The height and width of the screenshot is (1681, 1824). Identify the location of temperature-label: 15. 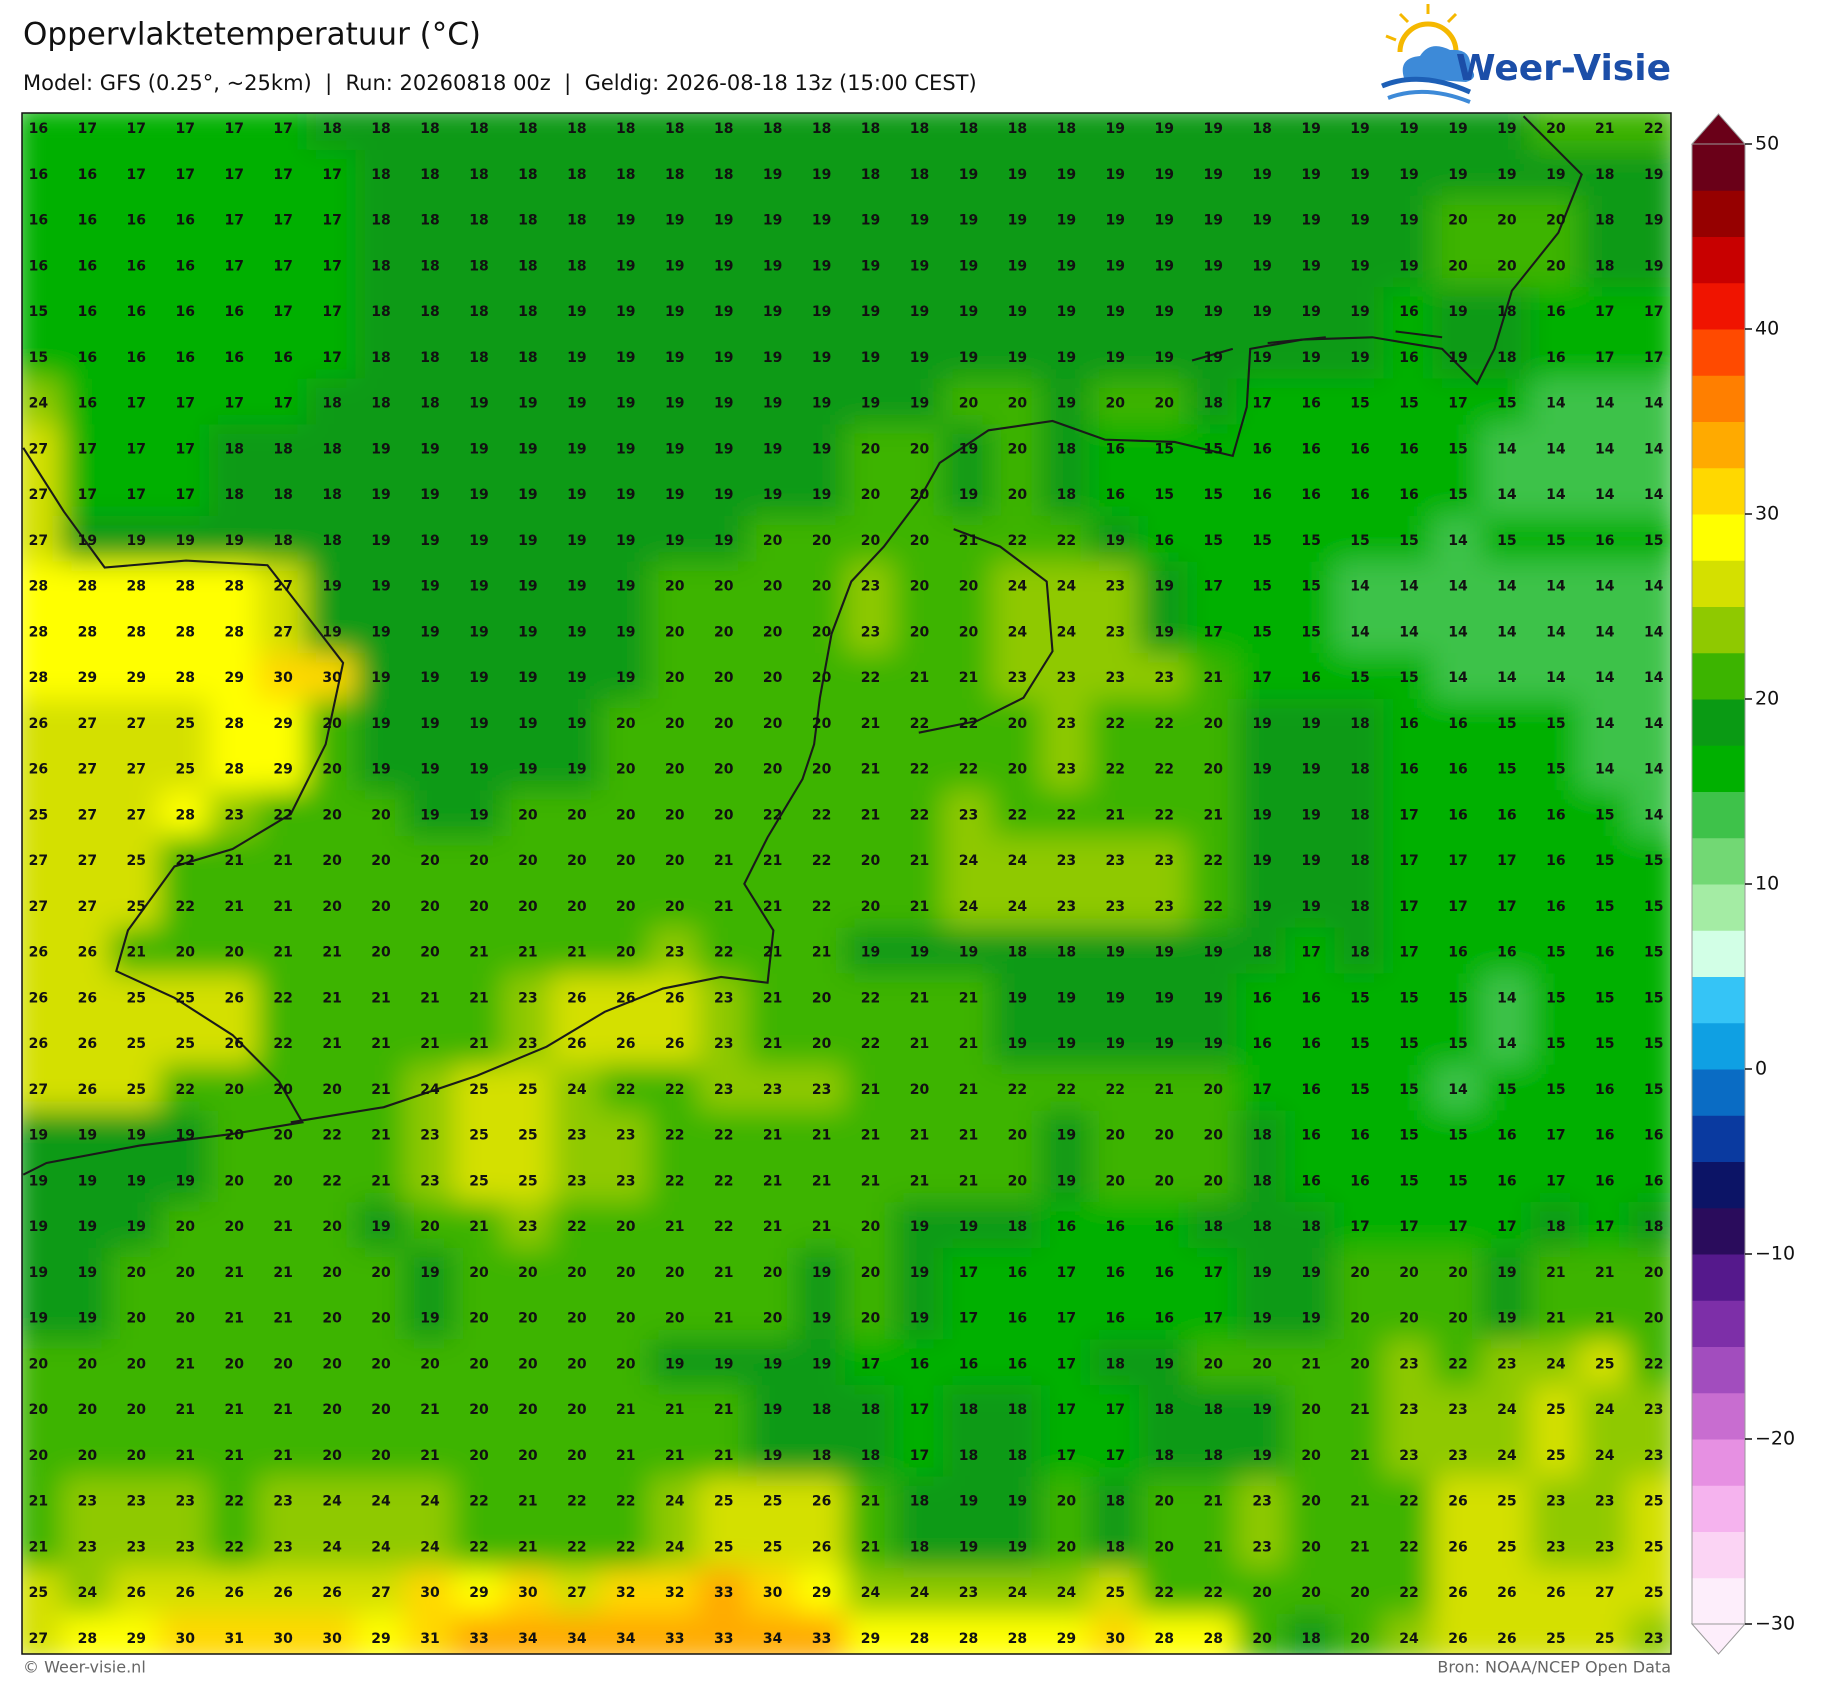
(1653, 907).